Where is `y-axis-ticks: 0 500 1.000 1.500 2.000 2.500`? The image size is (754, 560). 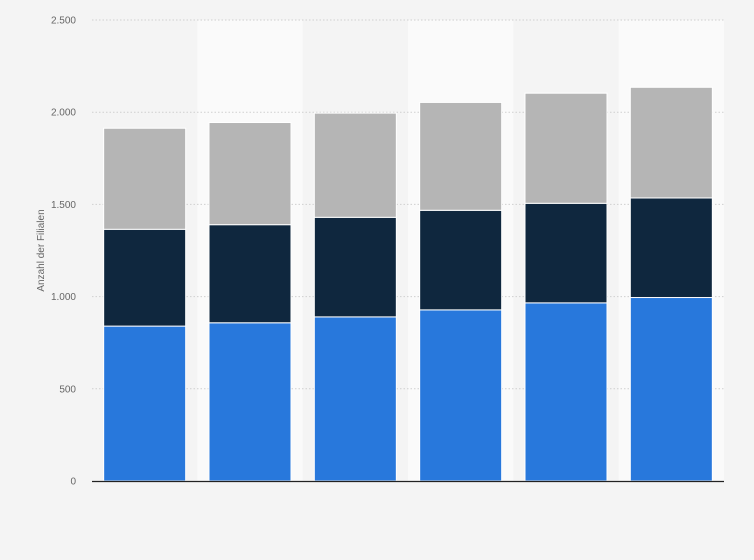 y-axis-ticks: 0 500 1.000 1.500 2.000 2.500 is located at coordinates (63, 252).